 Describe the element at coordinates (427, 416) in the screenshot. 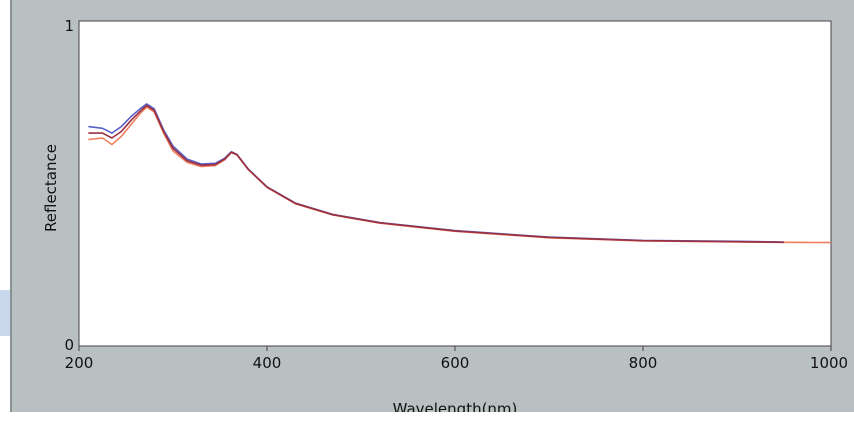

I see `bottom-strip` at that location.